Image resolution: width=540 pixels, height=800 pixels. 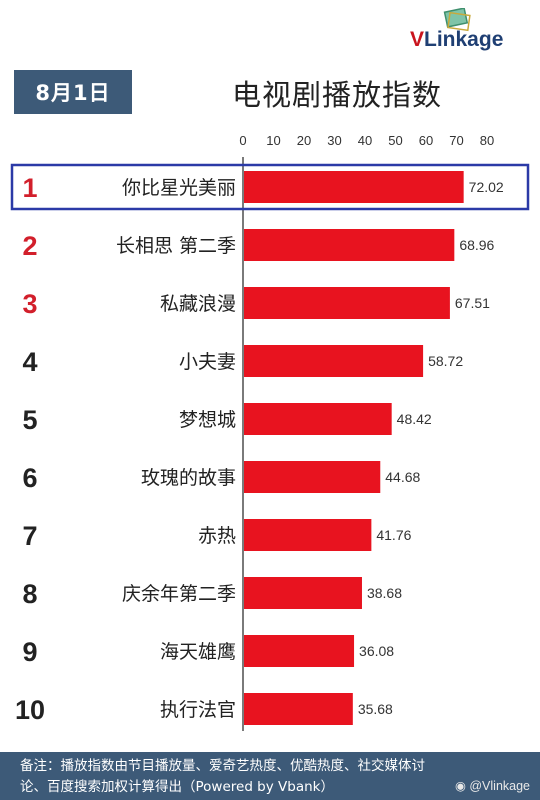 I want to click on brand-name: VLinkage, so click(x=456, y=40).